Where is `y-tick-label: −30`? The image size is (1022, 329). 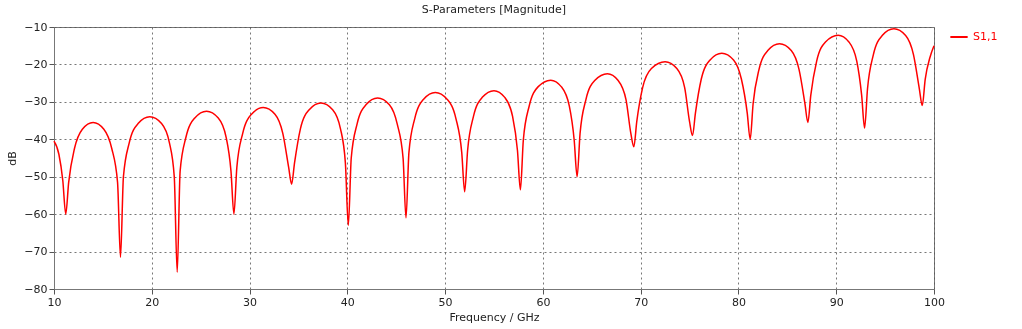
y-tick-label: −30 is located at coordinates (36, 102).